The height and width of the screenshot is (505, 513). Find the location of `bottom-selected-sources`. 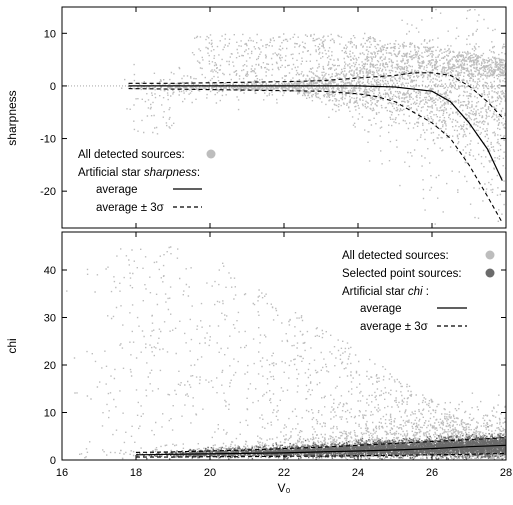

bottom-selected-sources is located at coordinates (321, 443).